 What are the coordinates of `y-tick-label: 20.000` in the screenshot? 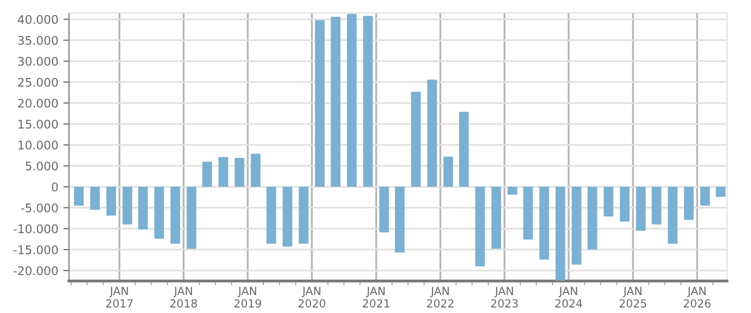 It's located at (38, 103).